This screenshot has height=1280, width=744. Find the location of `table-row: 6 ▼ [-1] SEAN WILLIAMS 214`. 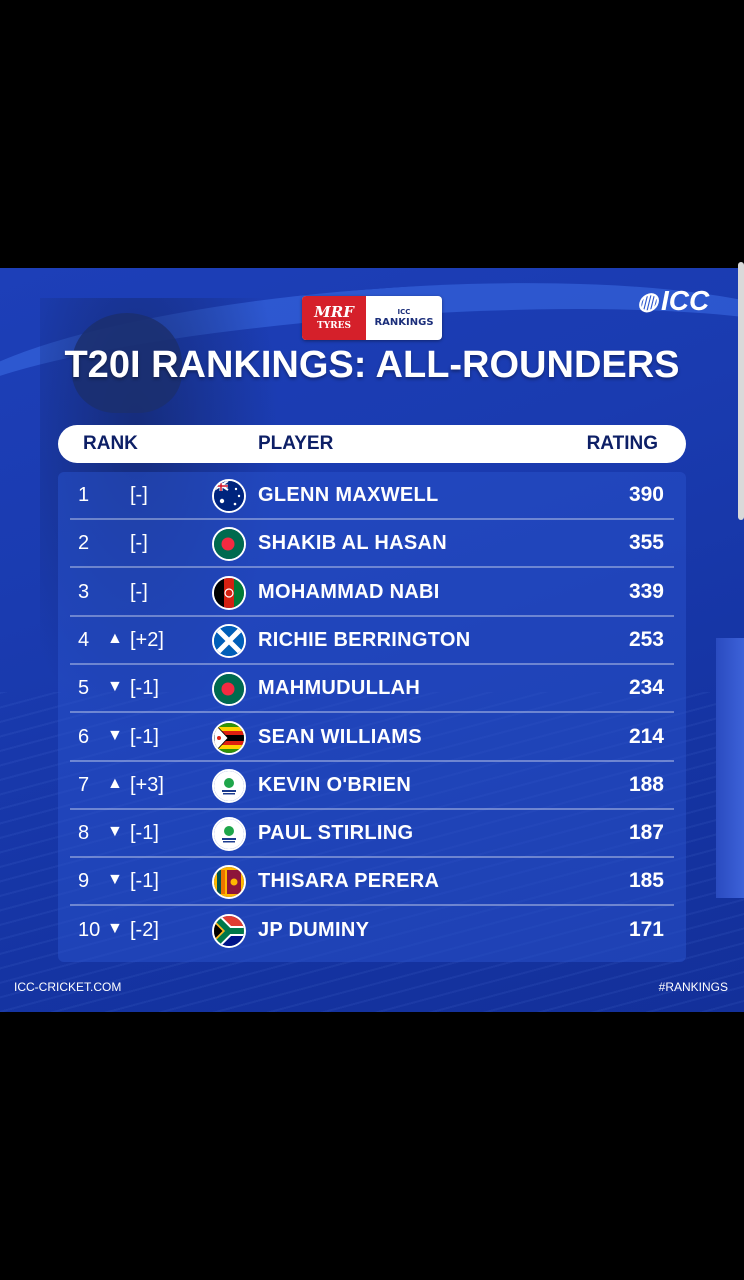

table-row: 6 ▼ [-1] SEAN WILLIAMS 214 is located at coordinates (372, 738).